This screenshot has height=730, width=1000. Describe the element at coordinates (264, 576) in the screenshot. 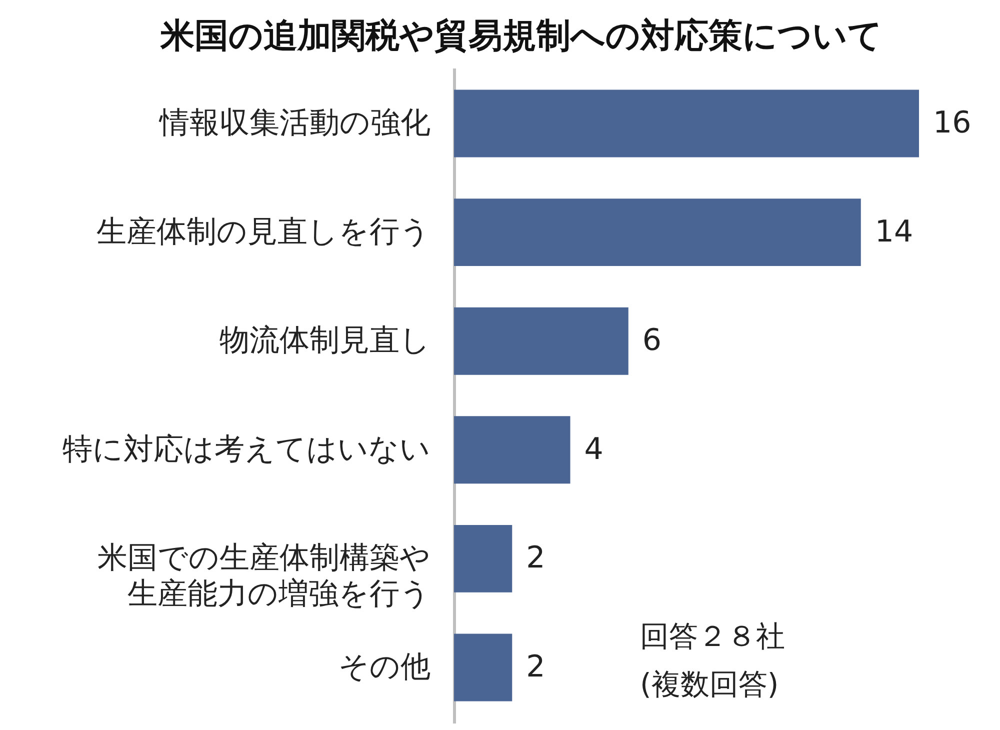

I see `y-tick-label: 米国での生産体制構築や生産能力の増強を行う` at that location.